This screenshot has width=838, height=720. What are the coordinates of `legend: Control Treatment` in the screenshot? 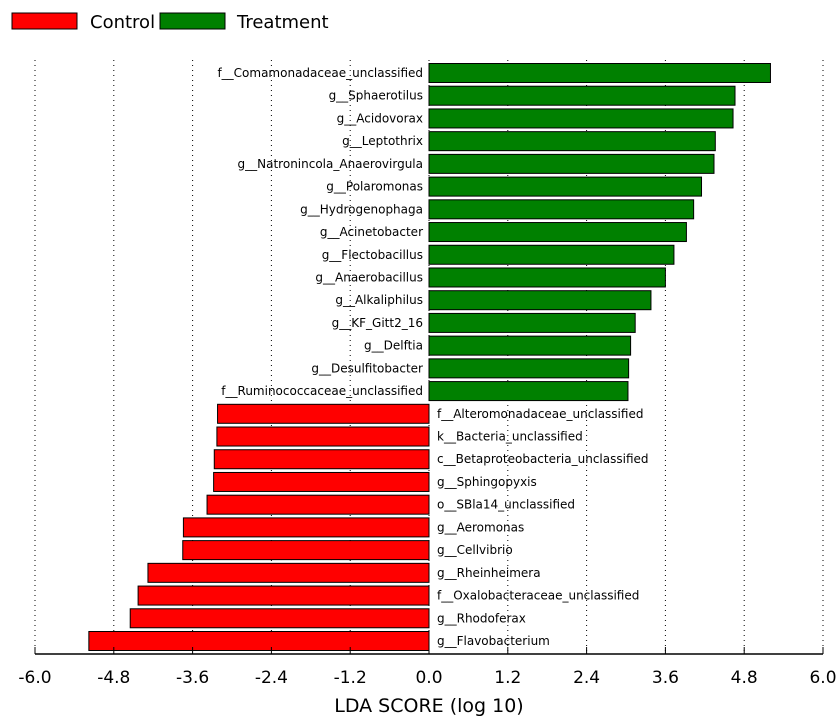 It's located at (170, 22).